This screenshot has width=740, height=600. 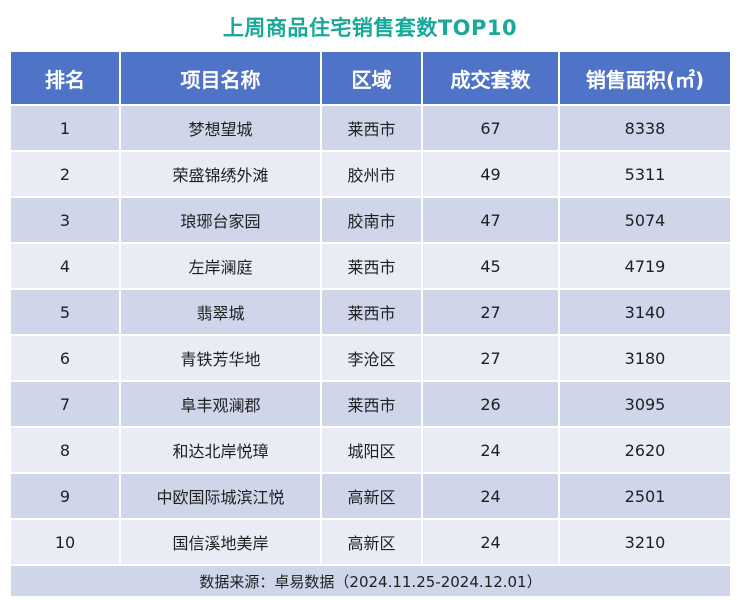 I want to click on header-units-sold: 成交套数, so click(x=490, y=78).